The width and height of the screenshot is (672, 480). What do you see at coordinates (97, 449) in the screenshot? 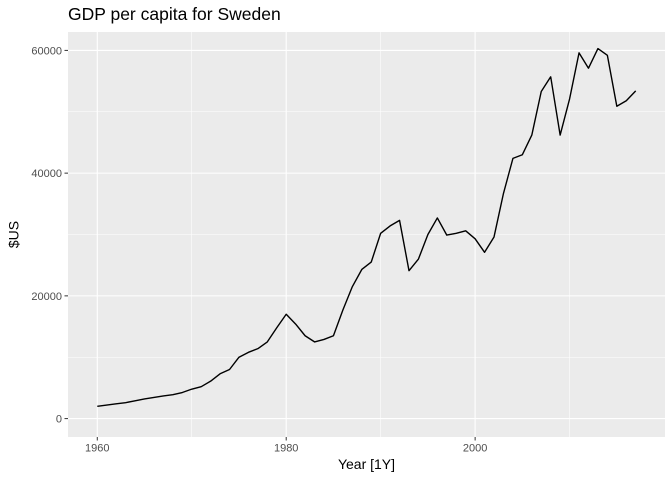
I see `x-tick-label: 1960` at bounding box center [97, 449].